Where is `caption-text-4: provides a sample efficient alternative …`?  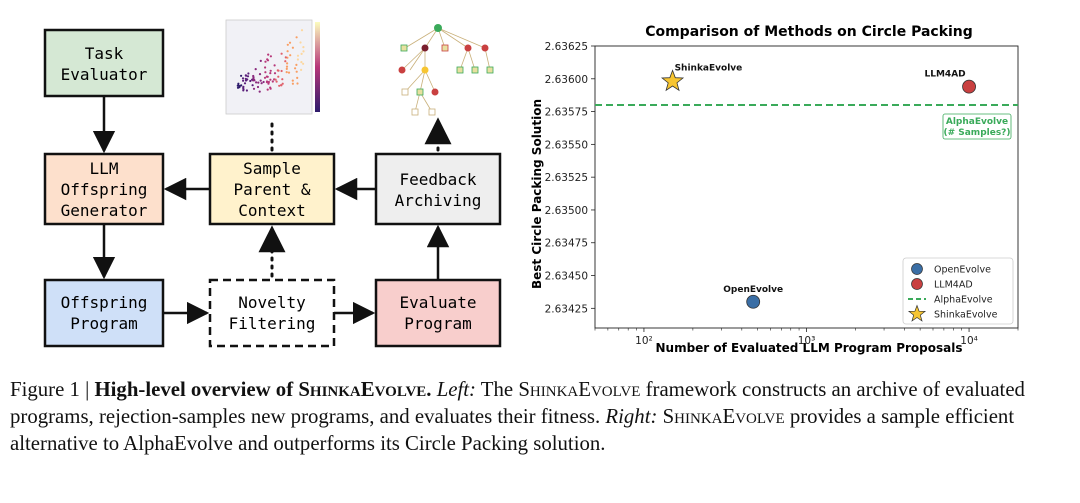 caption-text-4: provides a sample efficient alternative … is located at coordinates (512, 430).